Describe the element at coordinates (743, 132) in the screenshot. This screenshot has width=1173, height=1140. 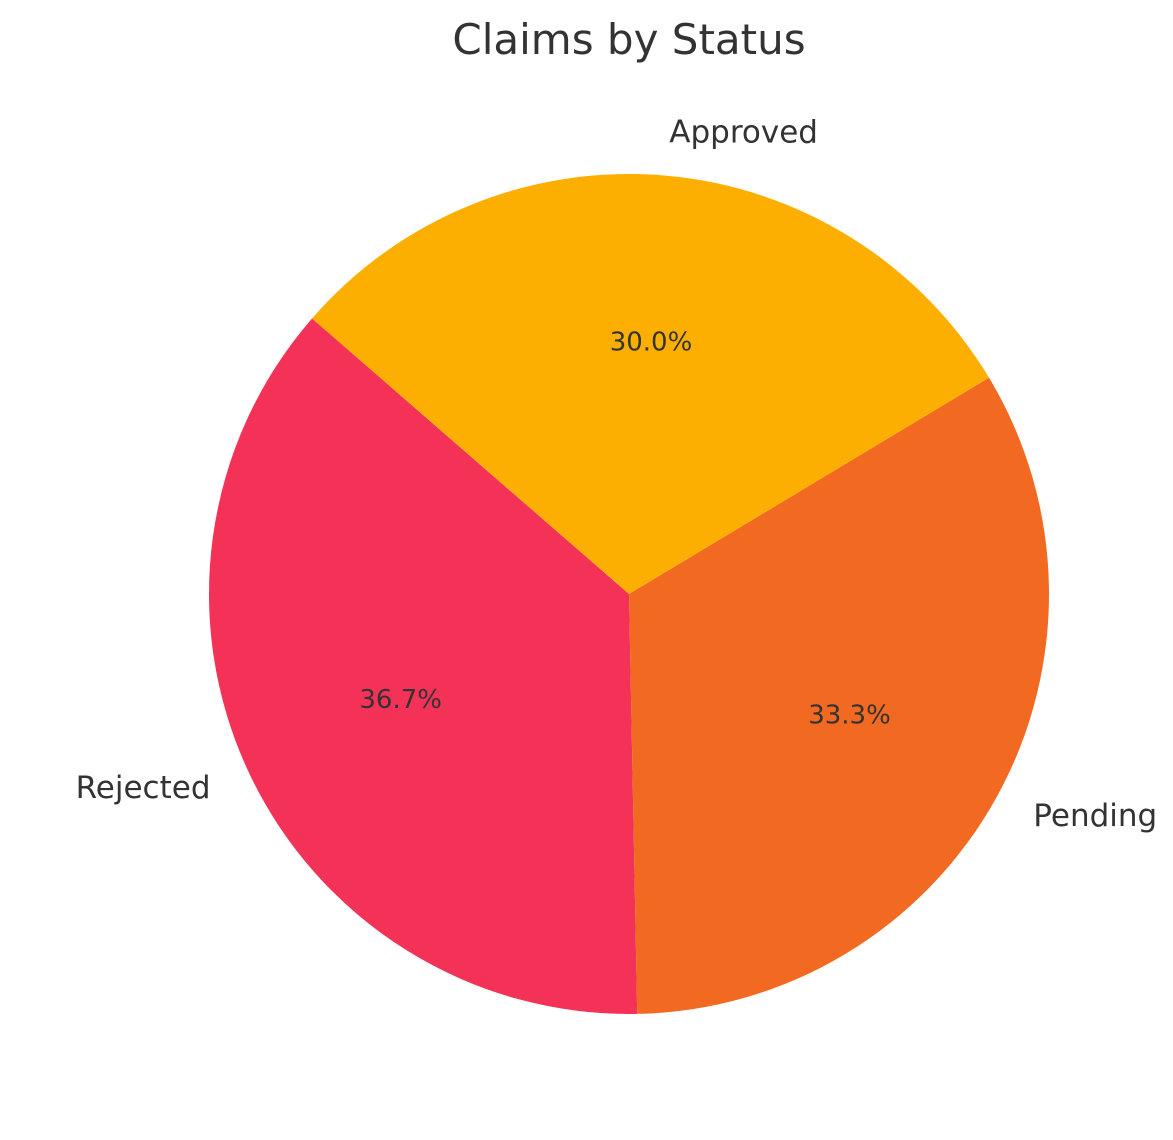
I see `slice-label-approved: Approved` at that location.